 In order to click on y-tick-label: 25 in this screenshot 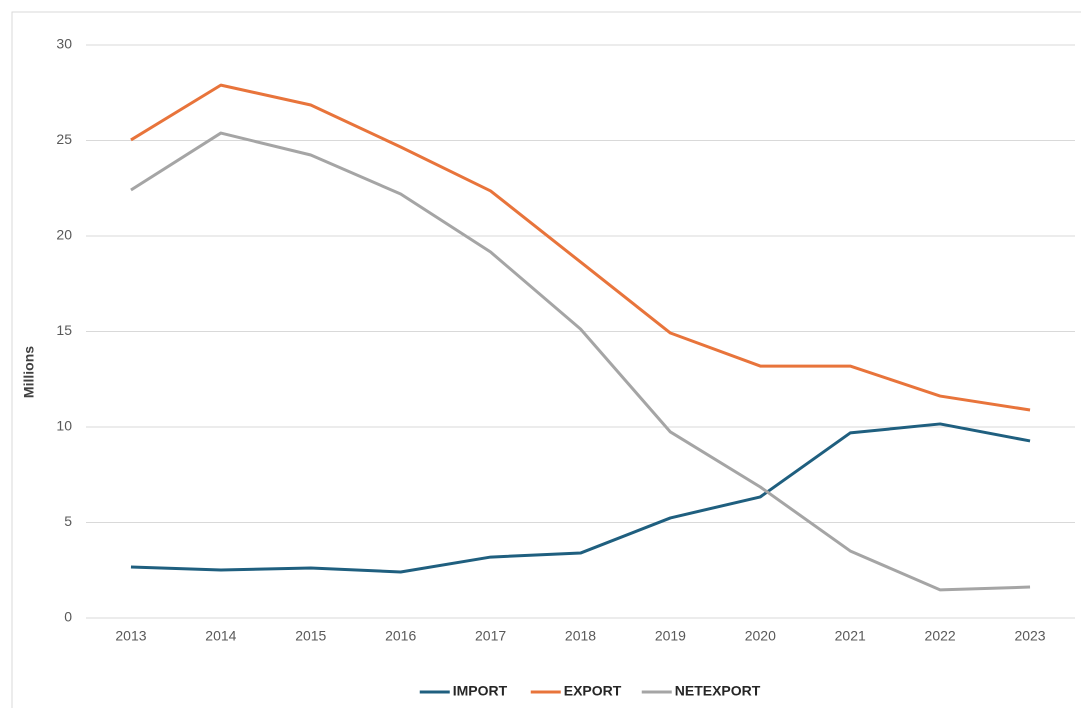, I will do `click(64, 139)`.